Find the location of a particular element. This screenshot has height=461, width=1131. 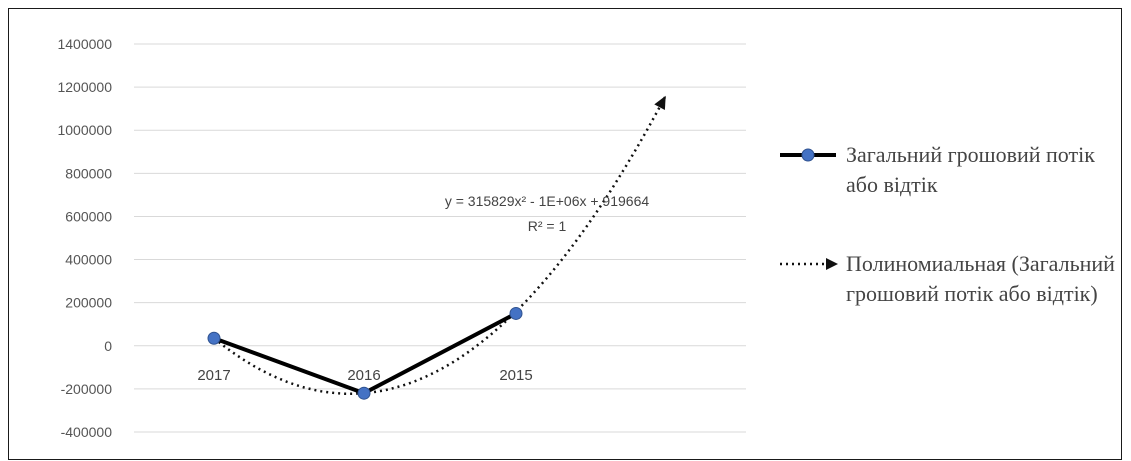

y-tick-label: -200000 is located at coordinates (87, 389).